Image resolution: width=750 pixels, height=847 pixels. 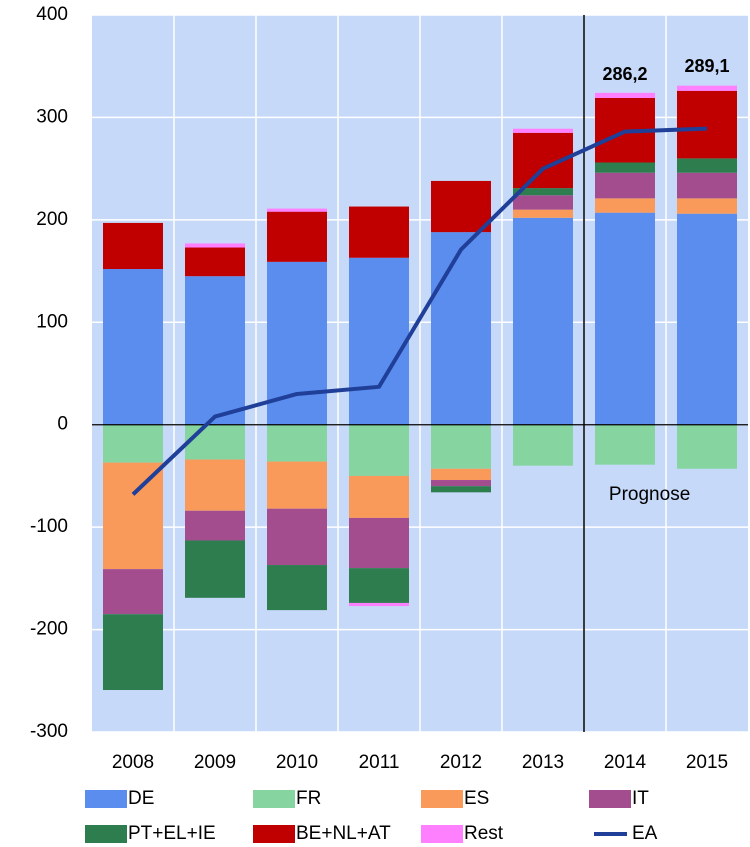 I want to click on y-tick-label: 100, so click(x=52, y=321).